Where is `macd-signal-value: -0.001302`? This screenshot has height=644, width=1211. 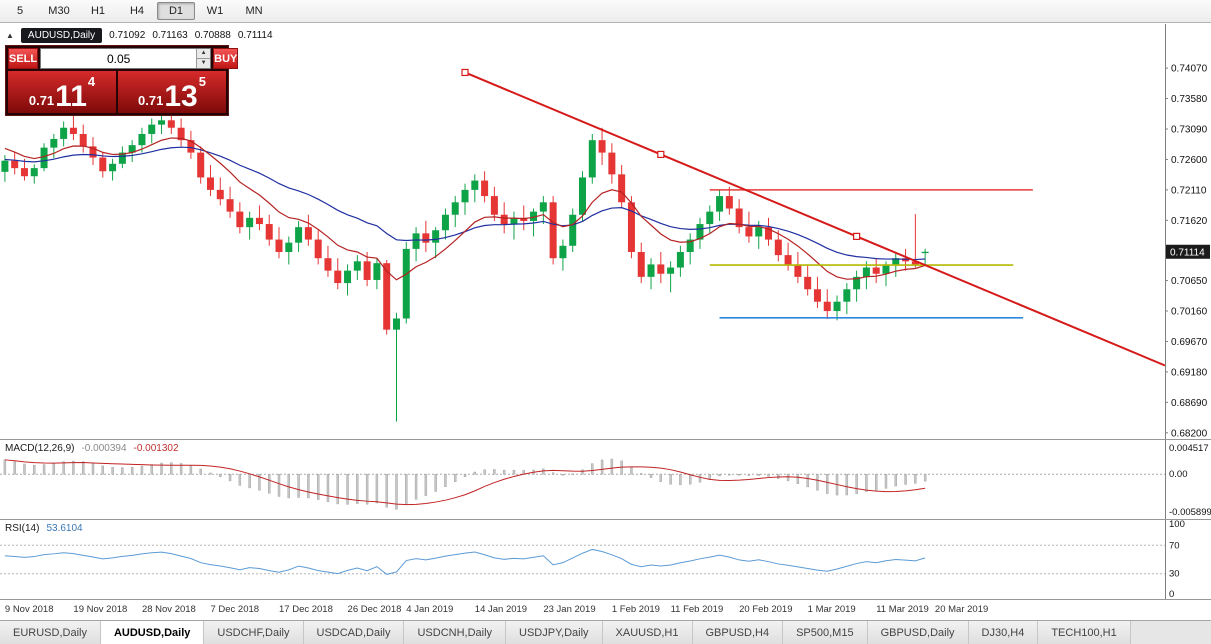 macd-signal-value: -0.001302 is located at coordinates (156, 448).